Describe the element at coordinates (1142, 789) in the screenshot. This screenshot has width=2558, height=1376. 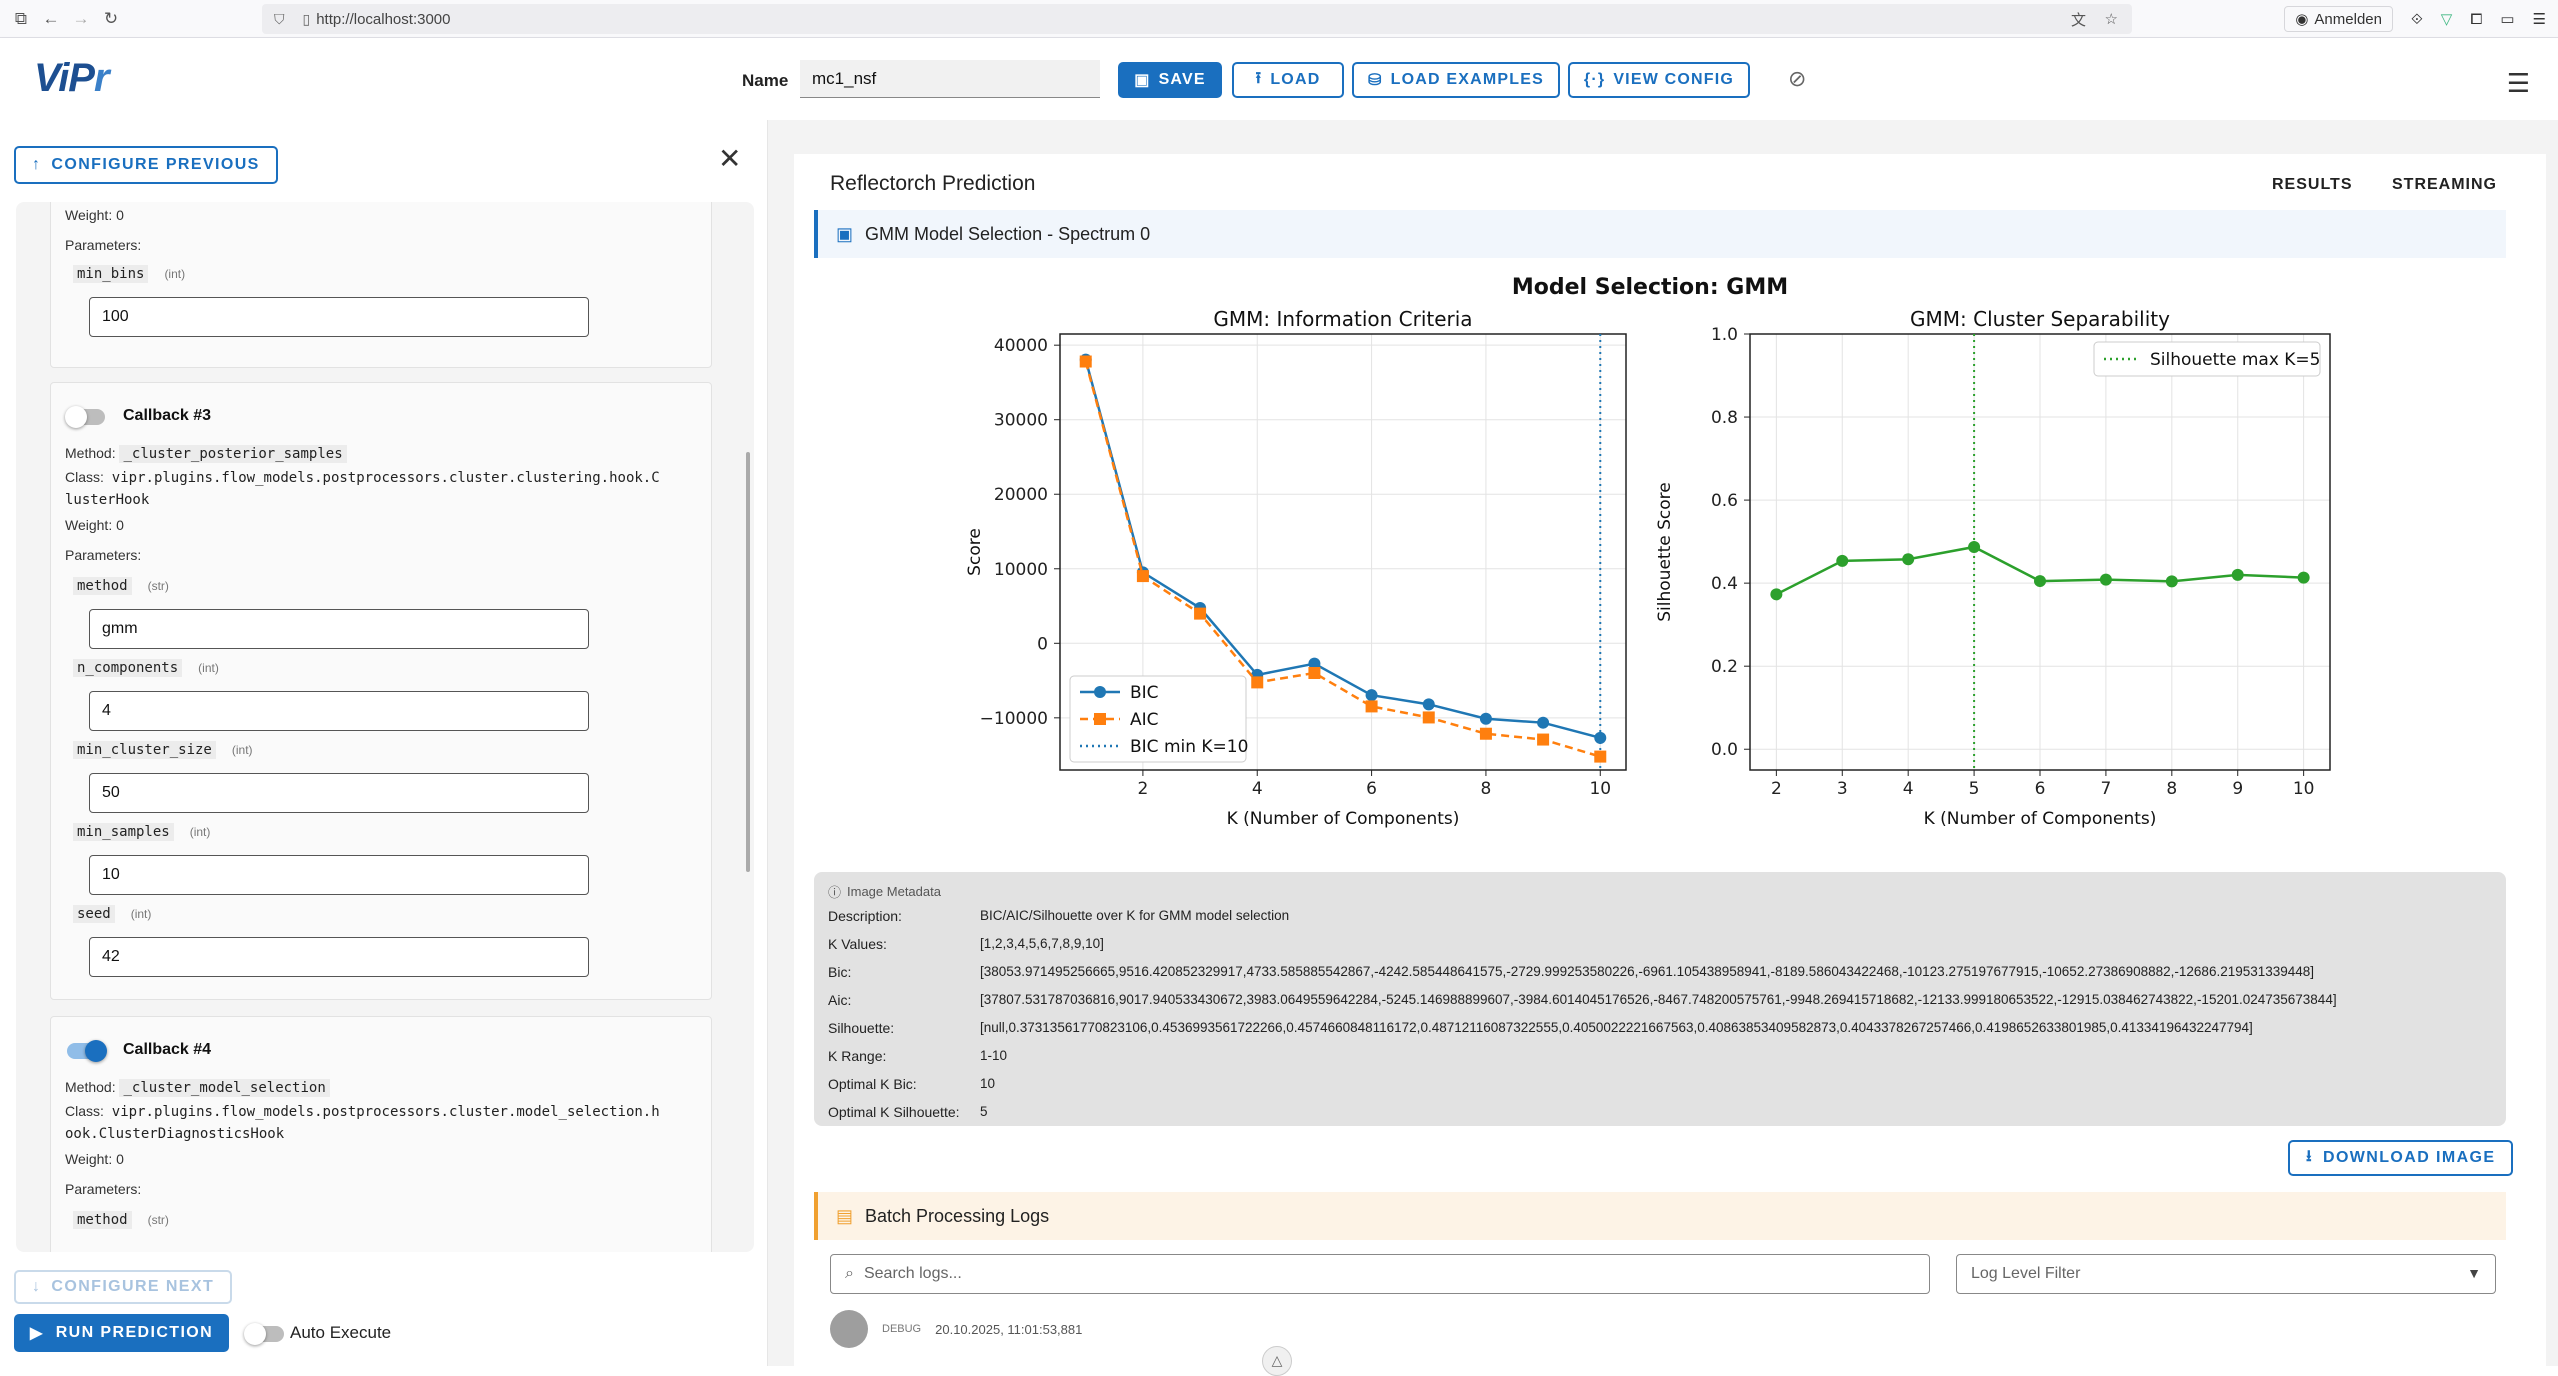
I see `x-tick-label: 2` at that location.